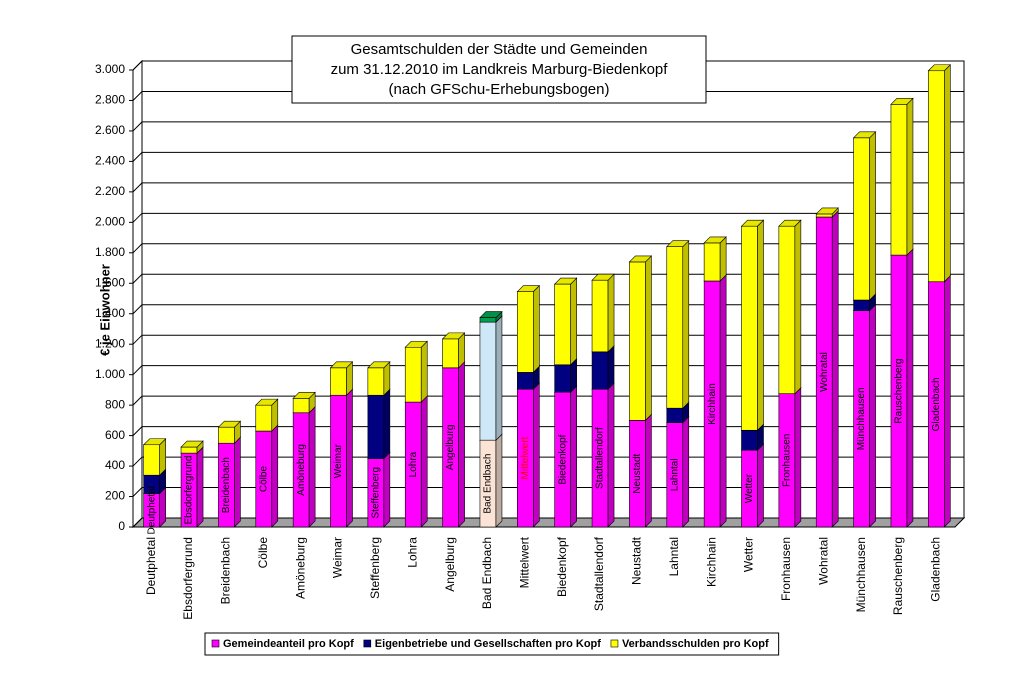  I want to click on title-box, so click(499, 69).